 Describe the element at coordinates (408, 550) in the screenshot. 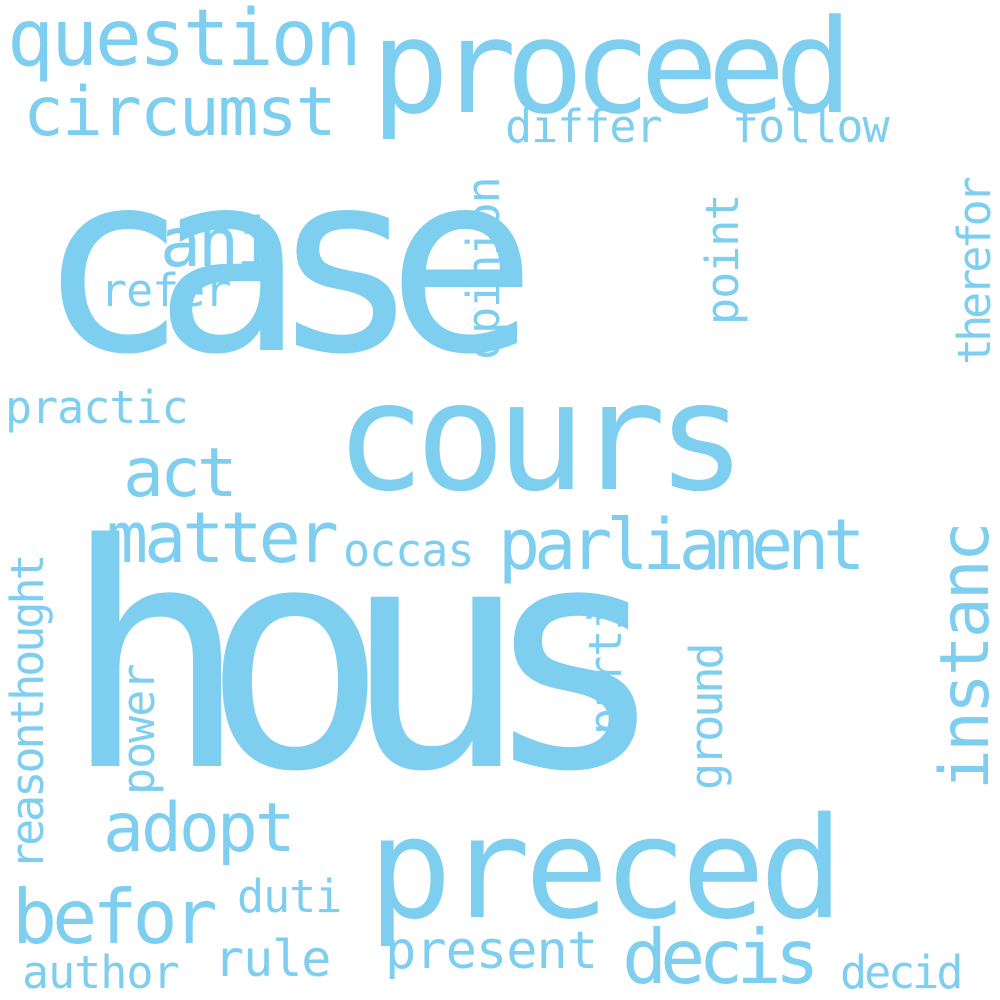

I see `word-occas: occas` at that location.